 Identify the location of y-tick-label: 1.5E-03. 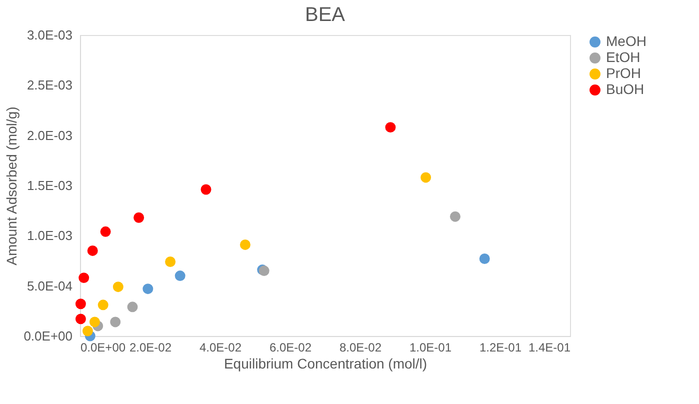
(49, 185).